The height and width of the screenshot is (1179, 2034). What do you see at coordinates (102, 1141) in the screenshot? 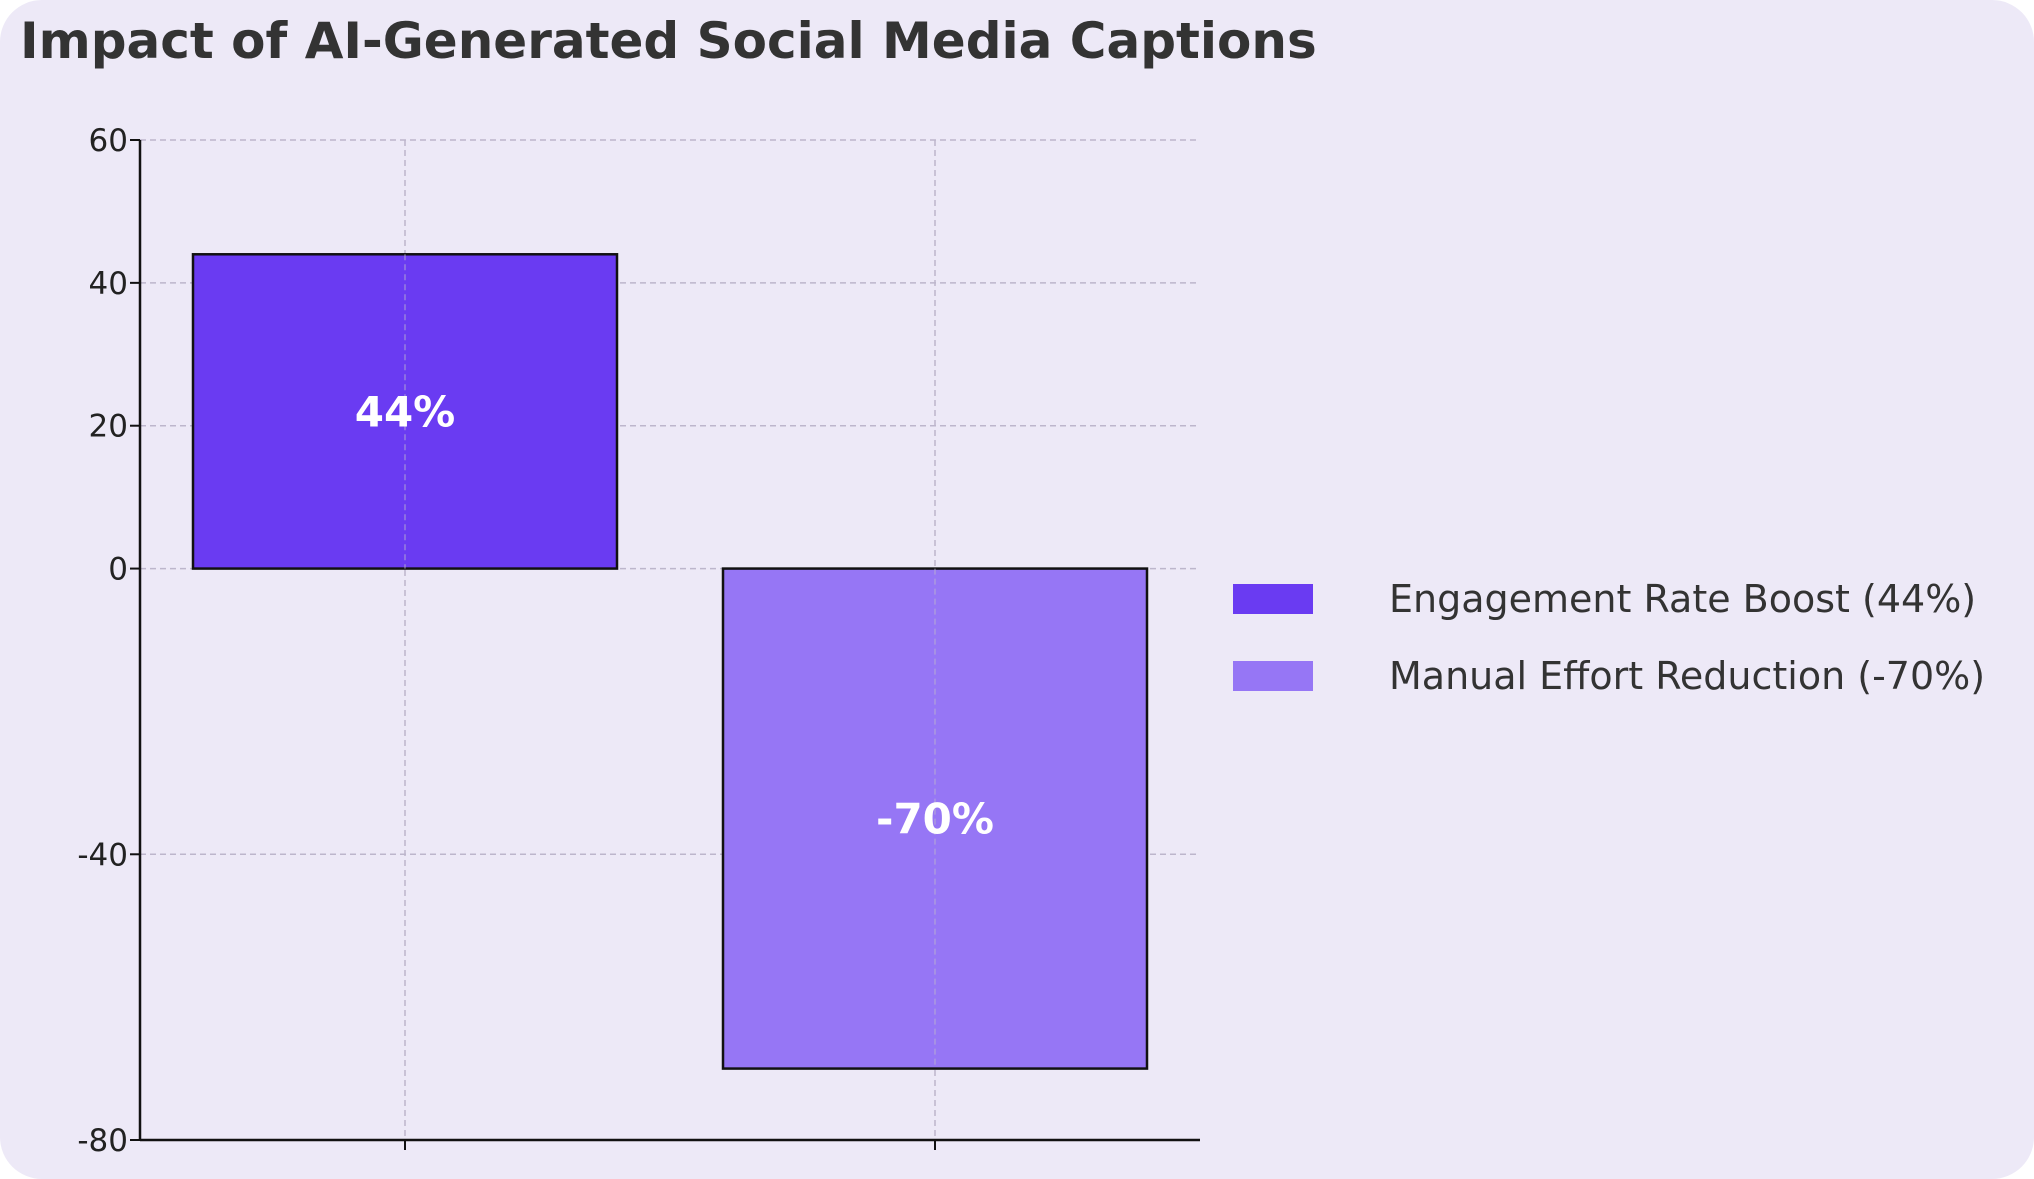
I see `y-tick-label: -80` at bounding box center [102, 1141].